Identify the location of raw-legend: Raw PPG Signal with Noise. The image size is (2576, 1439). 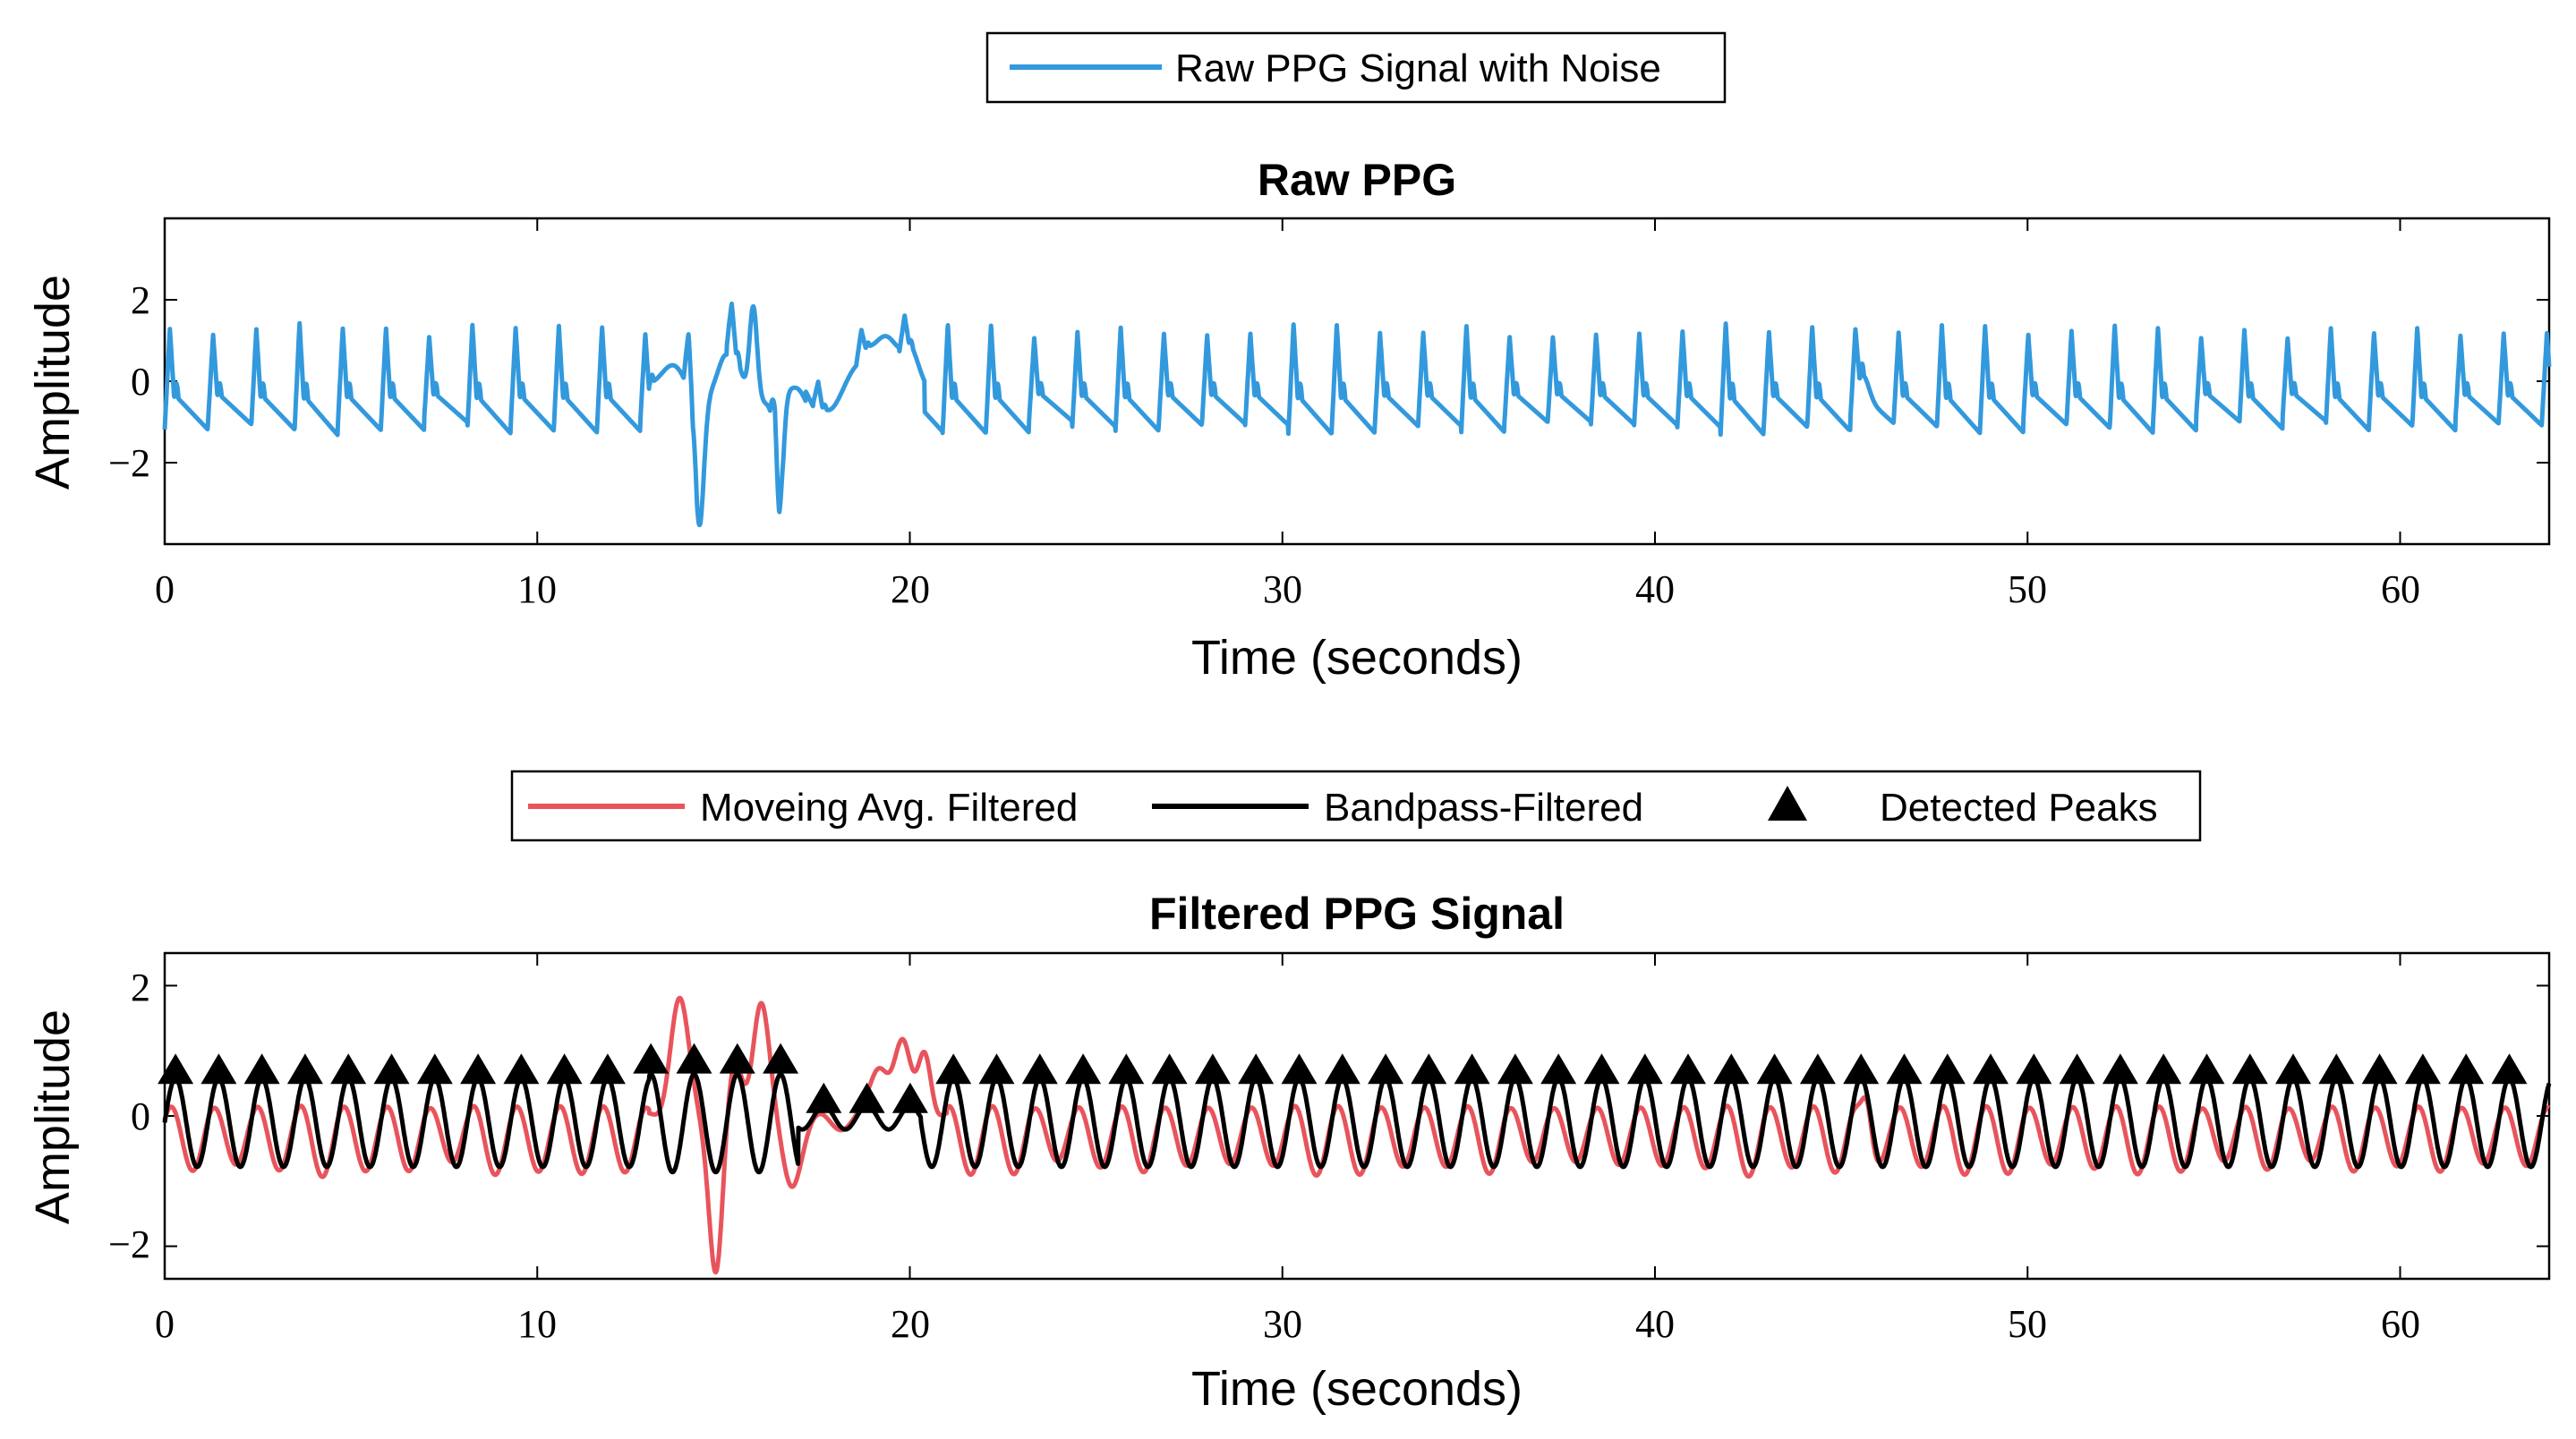
(1356, 67).